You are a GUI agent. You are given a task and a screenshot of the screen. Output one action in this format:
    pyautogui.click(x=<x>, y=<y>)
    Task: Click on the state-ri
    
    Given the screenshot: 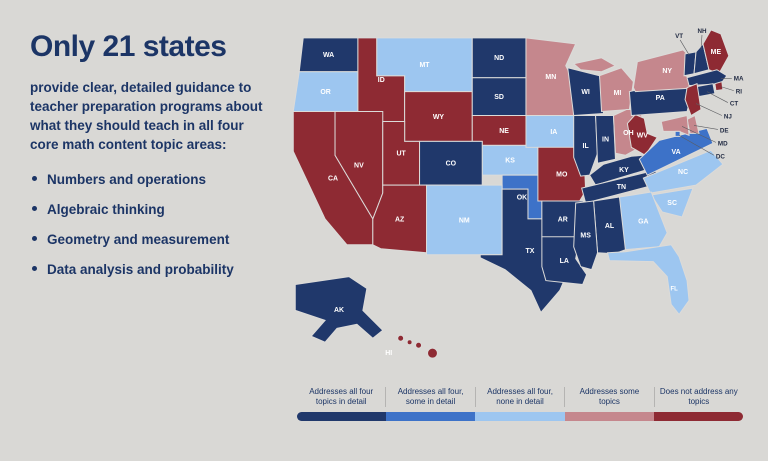 What is the action you would take?
    pyautogui.click(x=719, y=86)
    